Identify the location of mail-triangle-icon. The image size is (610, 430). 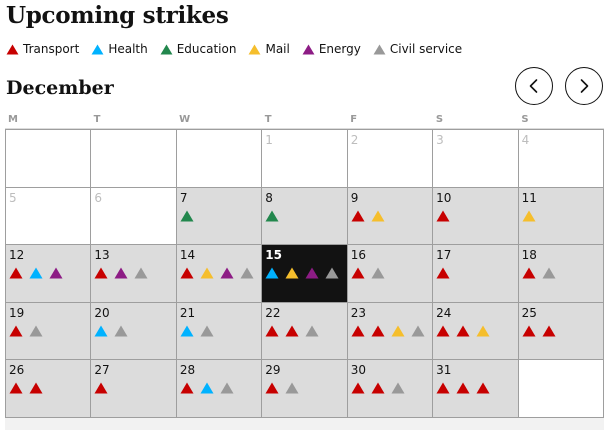
(255, 49).